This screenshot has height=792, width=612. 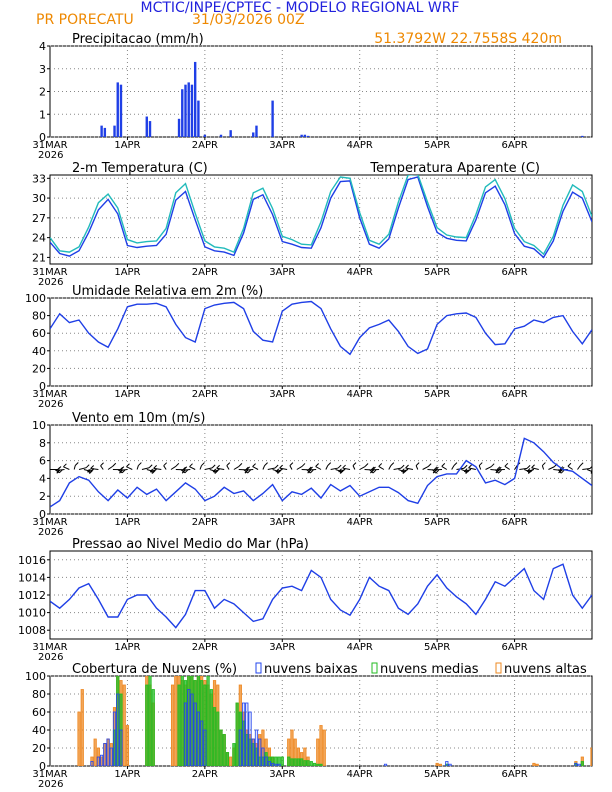 What do you see at coordinates (321, 217) in the screenshot?
I see `series-line` at bounding box center [321, 217].